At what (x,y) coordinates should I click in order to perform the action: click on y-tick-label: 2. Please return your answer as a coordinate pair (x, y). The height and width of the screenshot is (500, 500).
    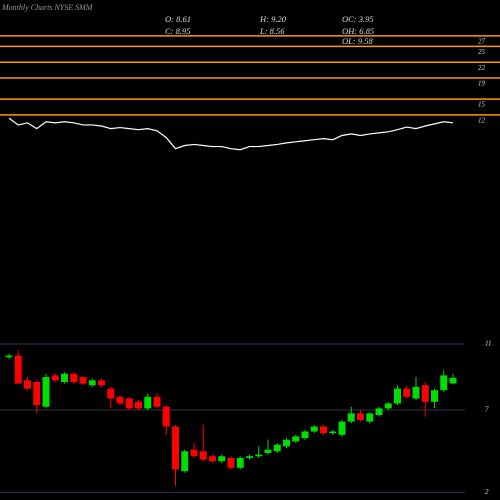
    Looking at the image, I should click on (487, 492).